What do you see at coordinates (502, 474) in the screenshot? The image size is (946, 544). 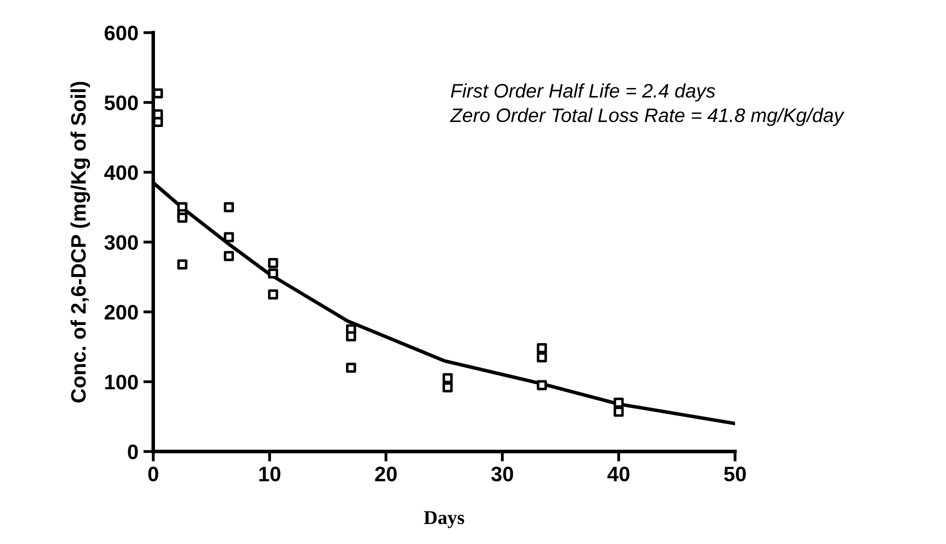 I see `x-tick-label: 30` at bounding box center [502, 474].